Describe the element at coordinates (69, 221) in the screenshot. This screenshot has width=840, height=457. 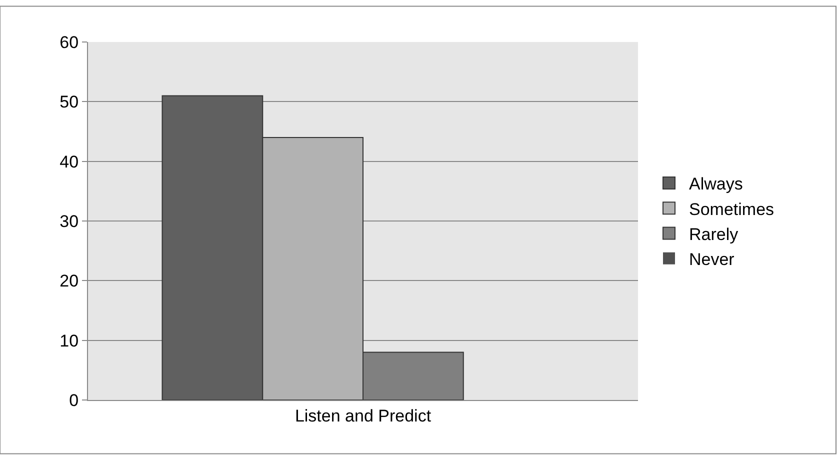
I see `y-tick-label: 30` at that location.